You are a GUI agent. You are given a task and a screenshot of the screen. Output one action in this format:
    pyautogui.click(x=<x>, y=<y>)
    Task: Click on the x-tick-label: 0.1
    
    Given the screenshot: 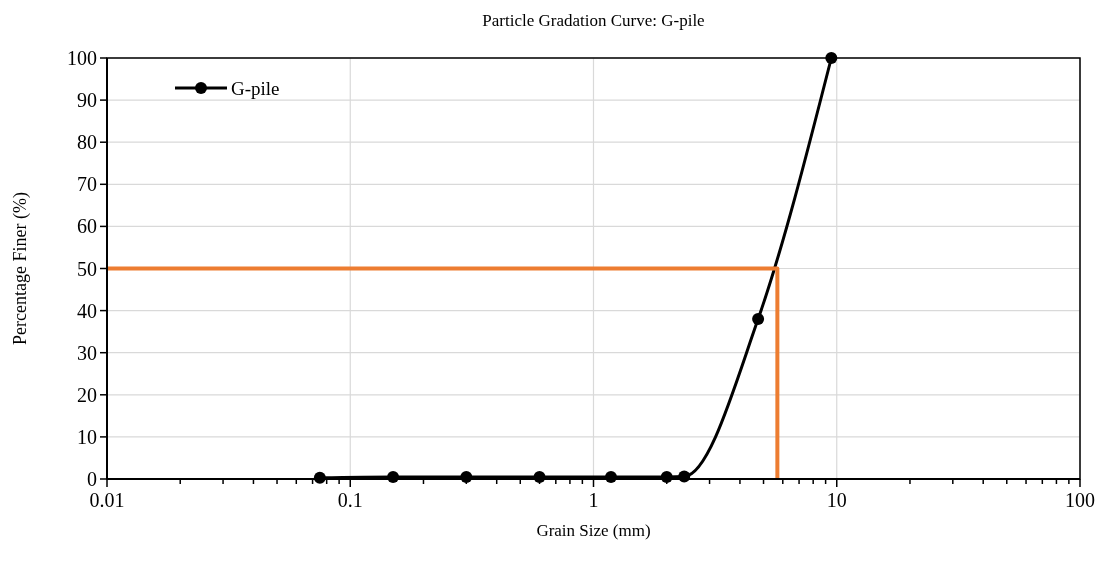 What is the action you would take?
    pyautogui.click(x=350, y=500)
    